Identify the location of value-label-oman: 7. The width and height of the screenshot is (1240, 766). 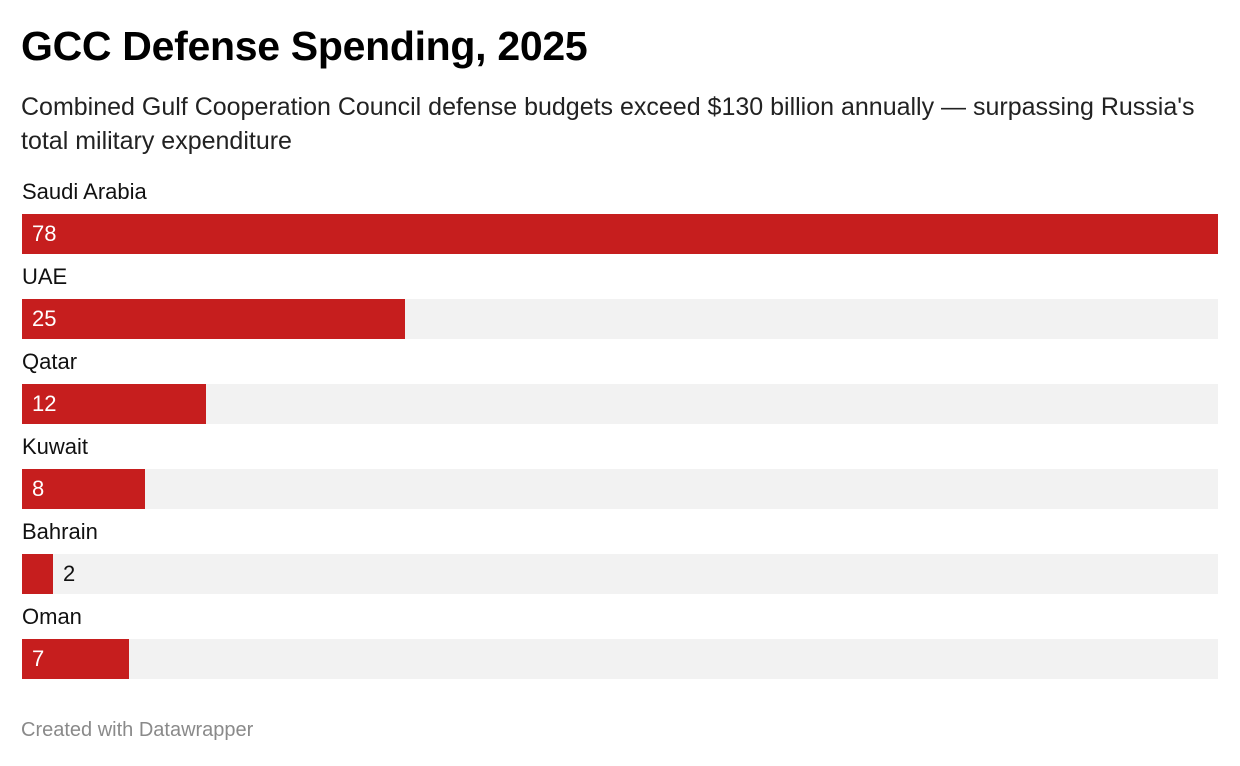
(38, 658).